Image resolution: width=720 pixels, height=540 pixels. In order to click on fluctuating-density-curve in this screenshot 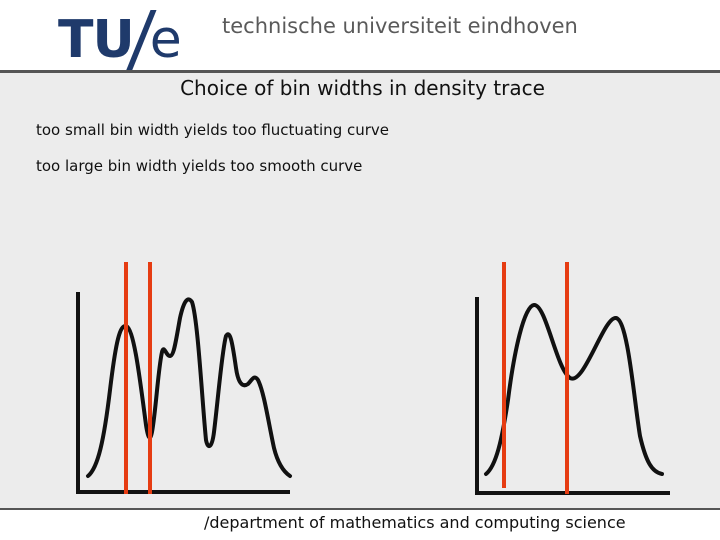, I will do `click(189, 387)`.